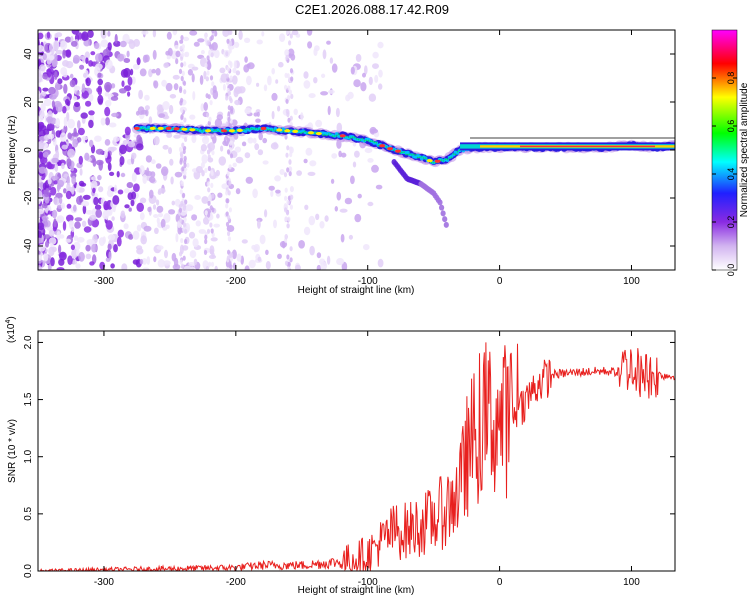 The image size is (750, 600). What do you see at coordinates (731, 78) in the screenshot?
I see `colorbar-tick-label: 0.8` at bounding box center [731, 78].